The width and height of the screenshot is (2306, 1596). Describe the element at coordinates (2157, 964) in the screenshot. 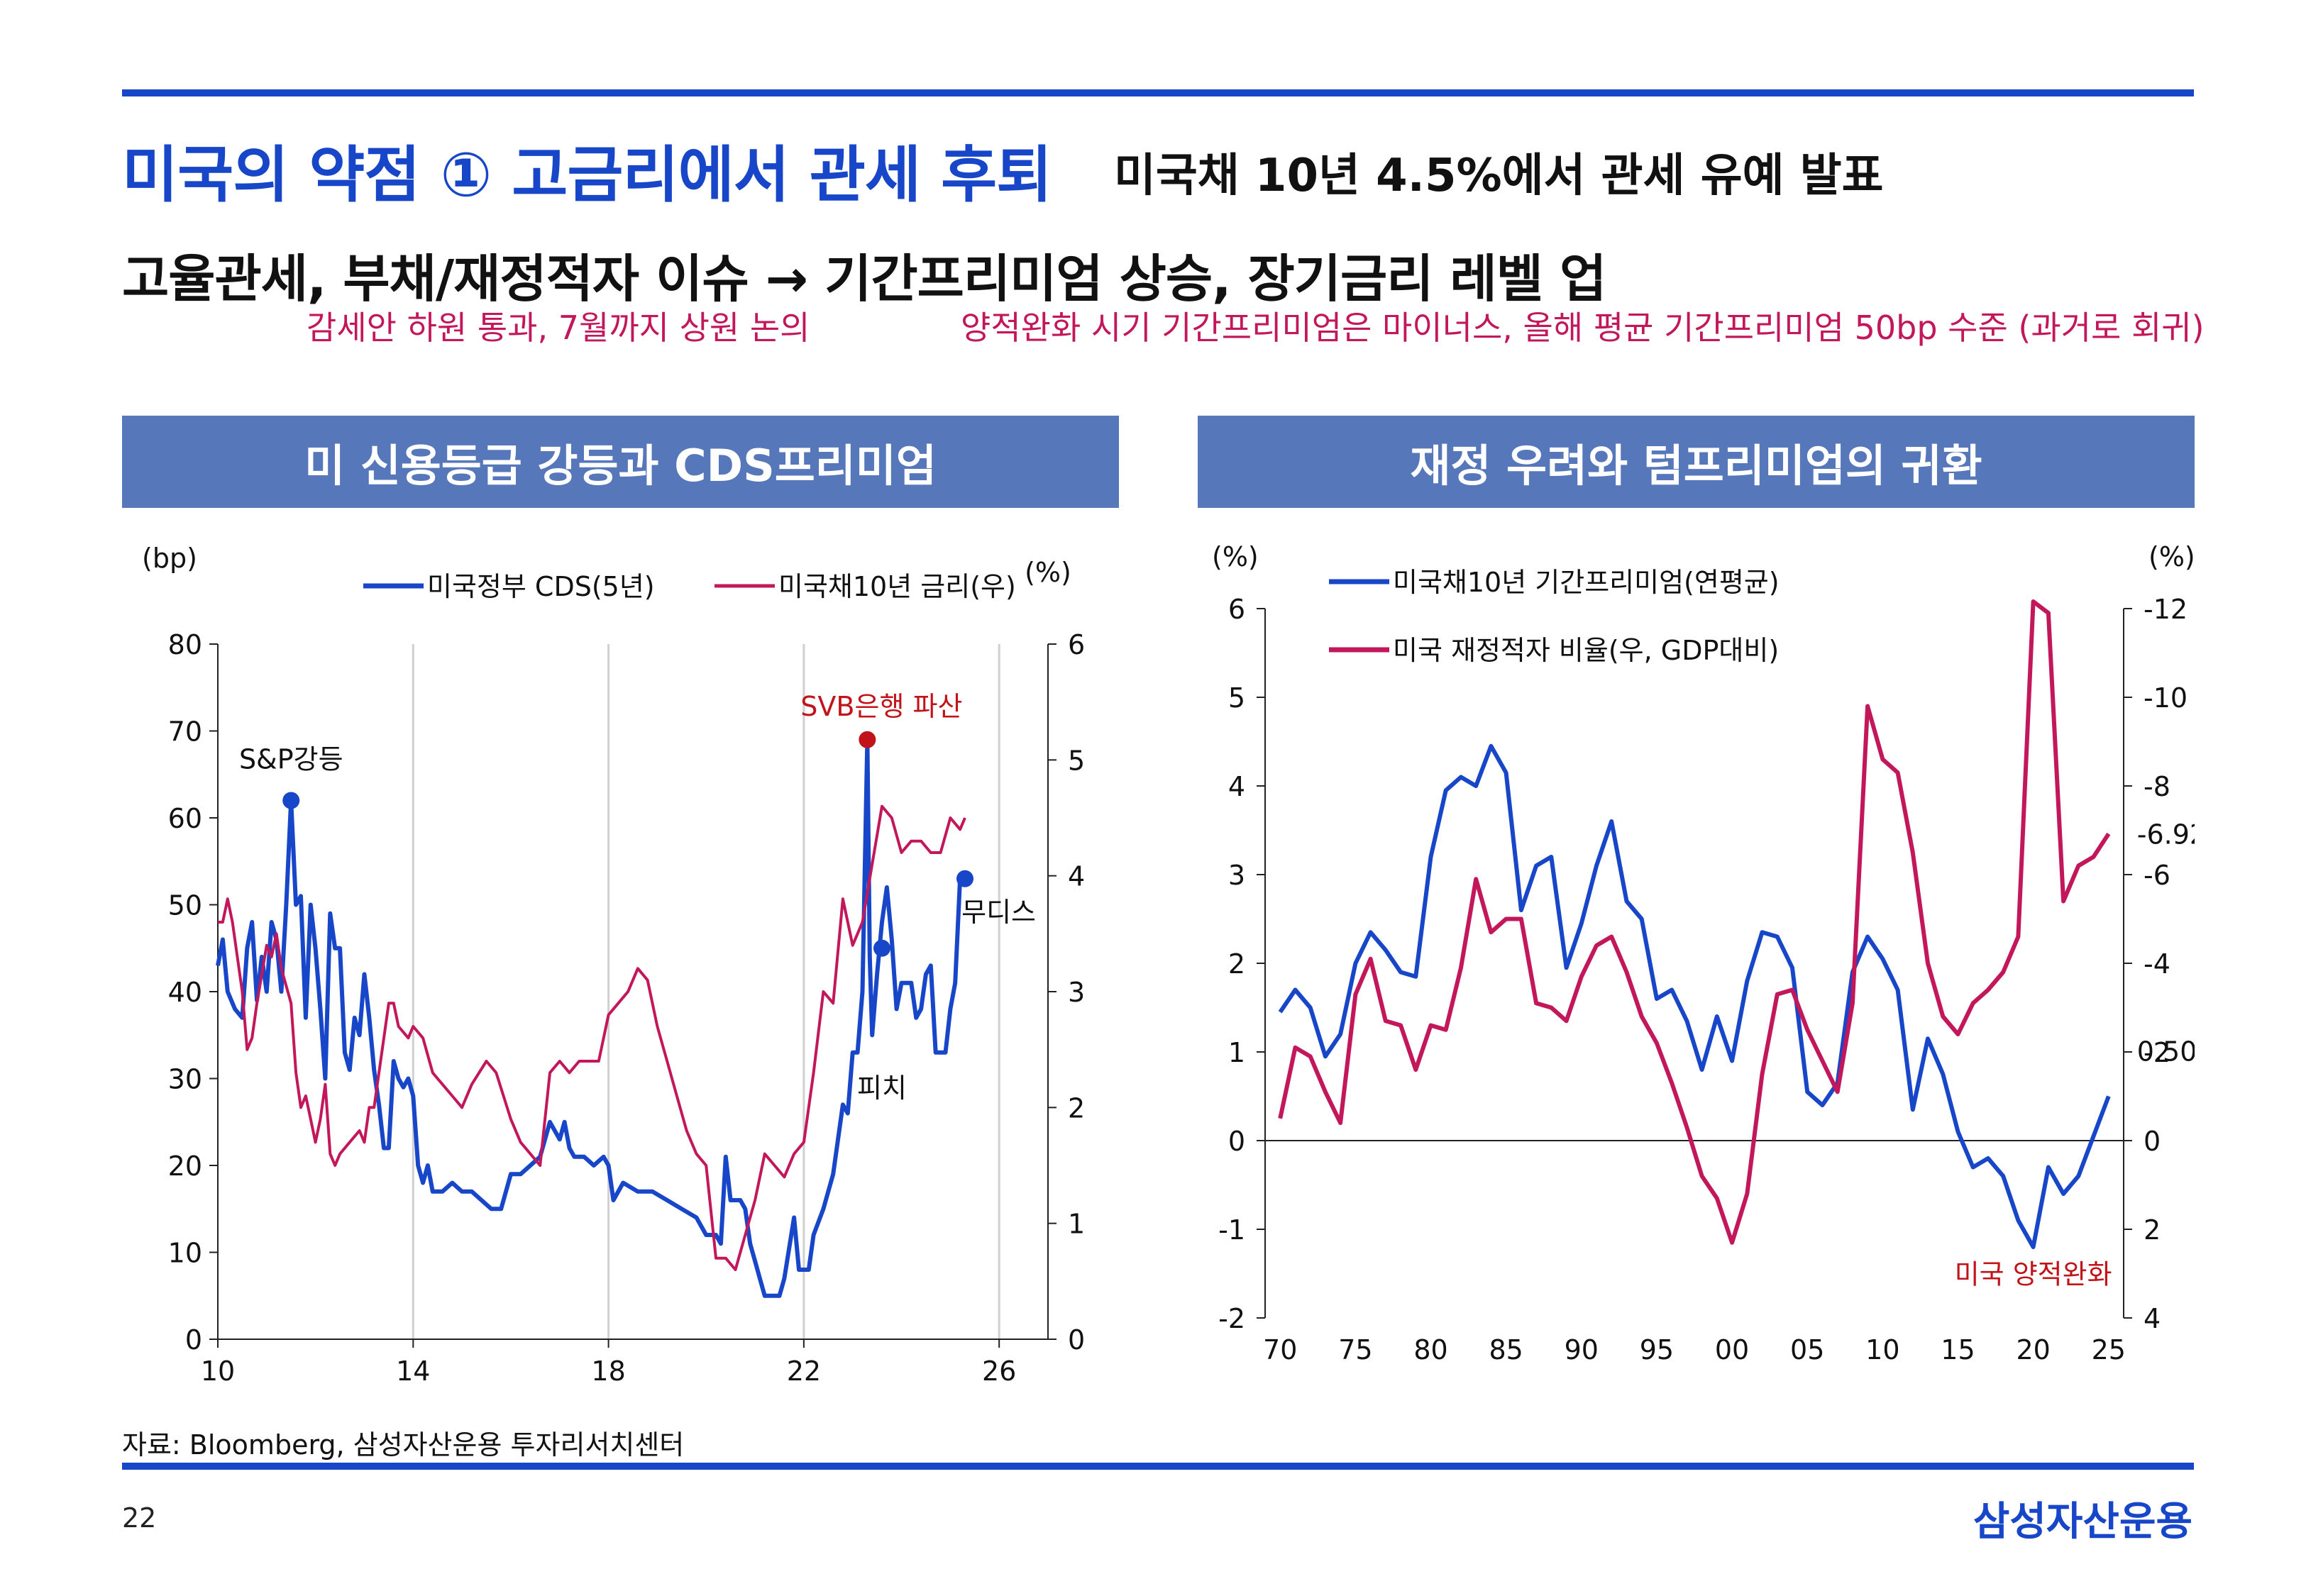

I see `y2-tick-label: -4` at that location.